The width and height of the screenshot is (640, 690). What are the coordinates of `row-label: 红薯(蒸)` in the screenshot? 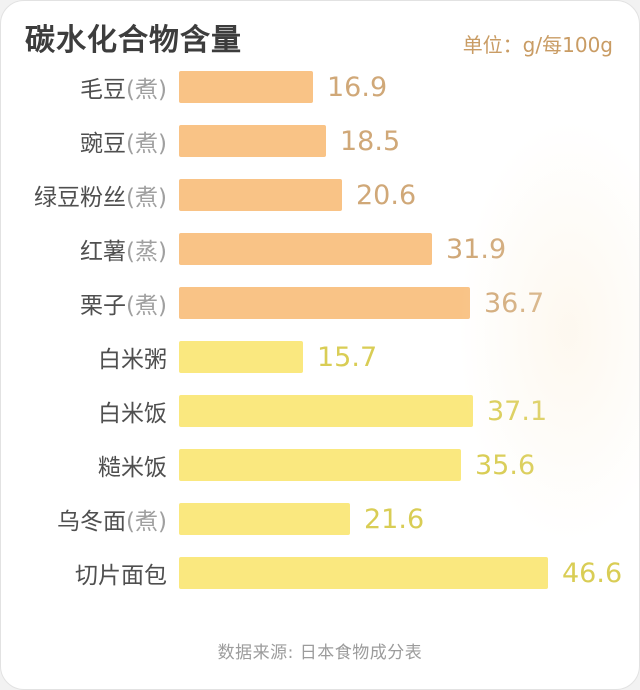 It's located at (84, 249).